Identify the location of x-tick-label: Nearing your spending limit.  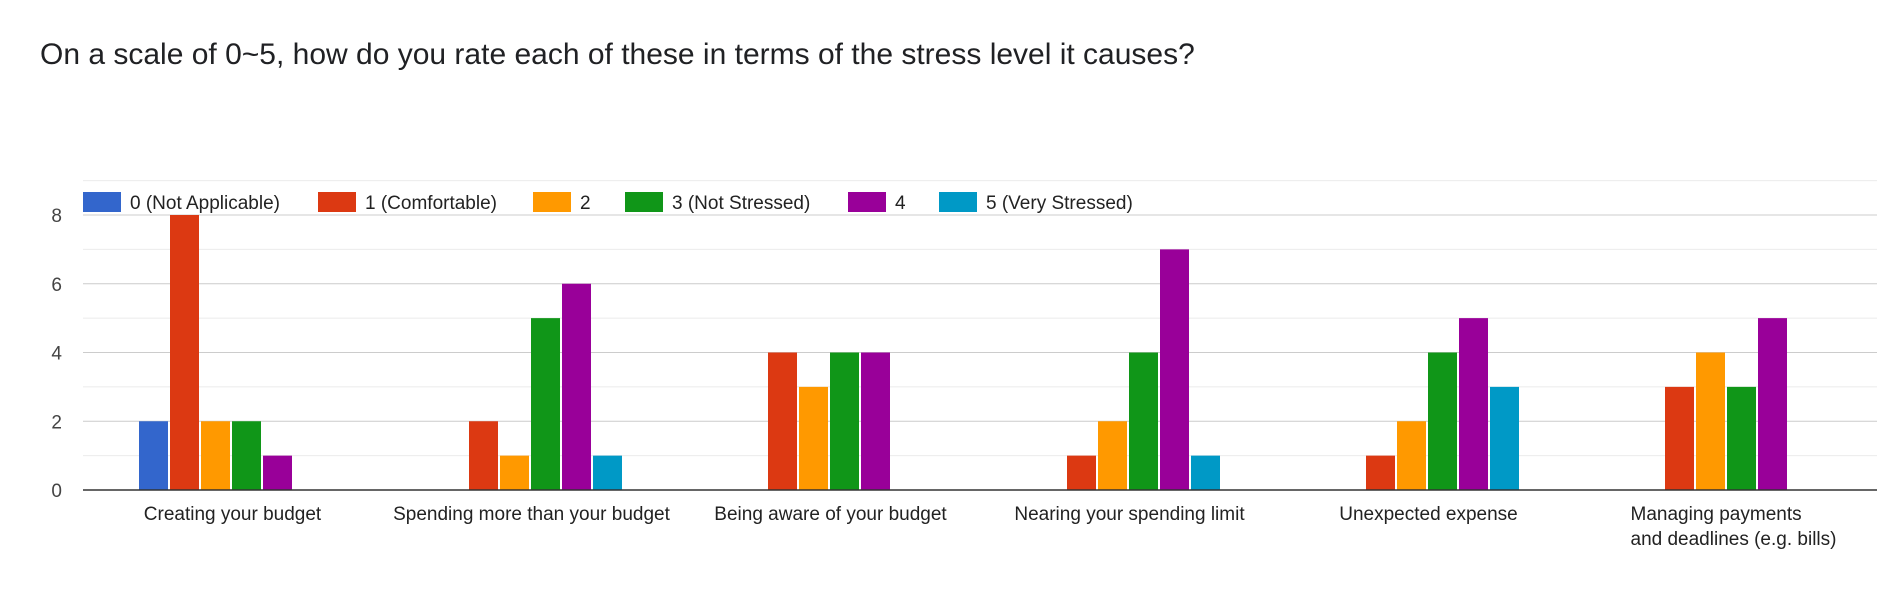
(1129, 514).